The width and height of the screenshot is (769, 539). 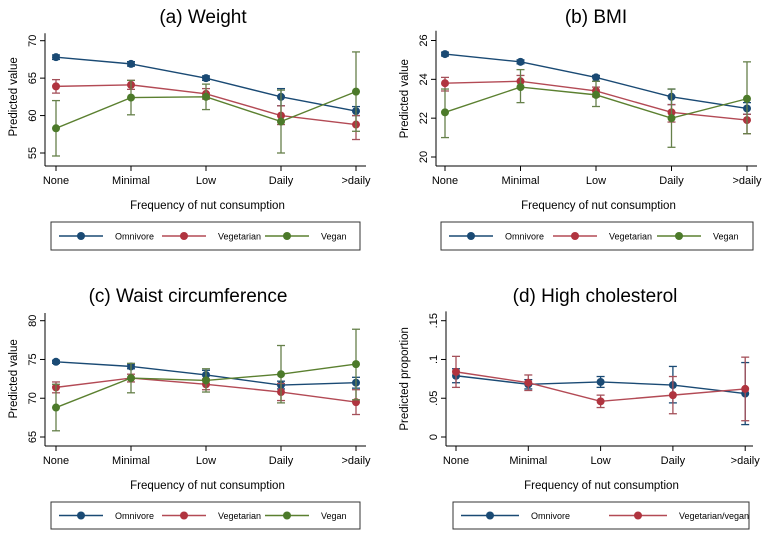 I want to click on y-tick-label: .15, so click(x=434, y=320).